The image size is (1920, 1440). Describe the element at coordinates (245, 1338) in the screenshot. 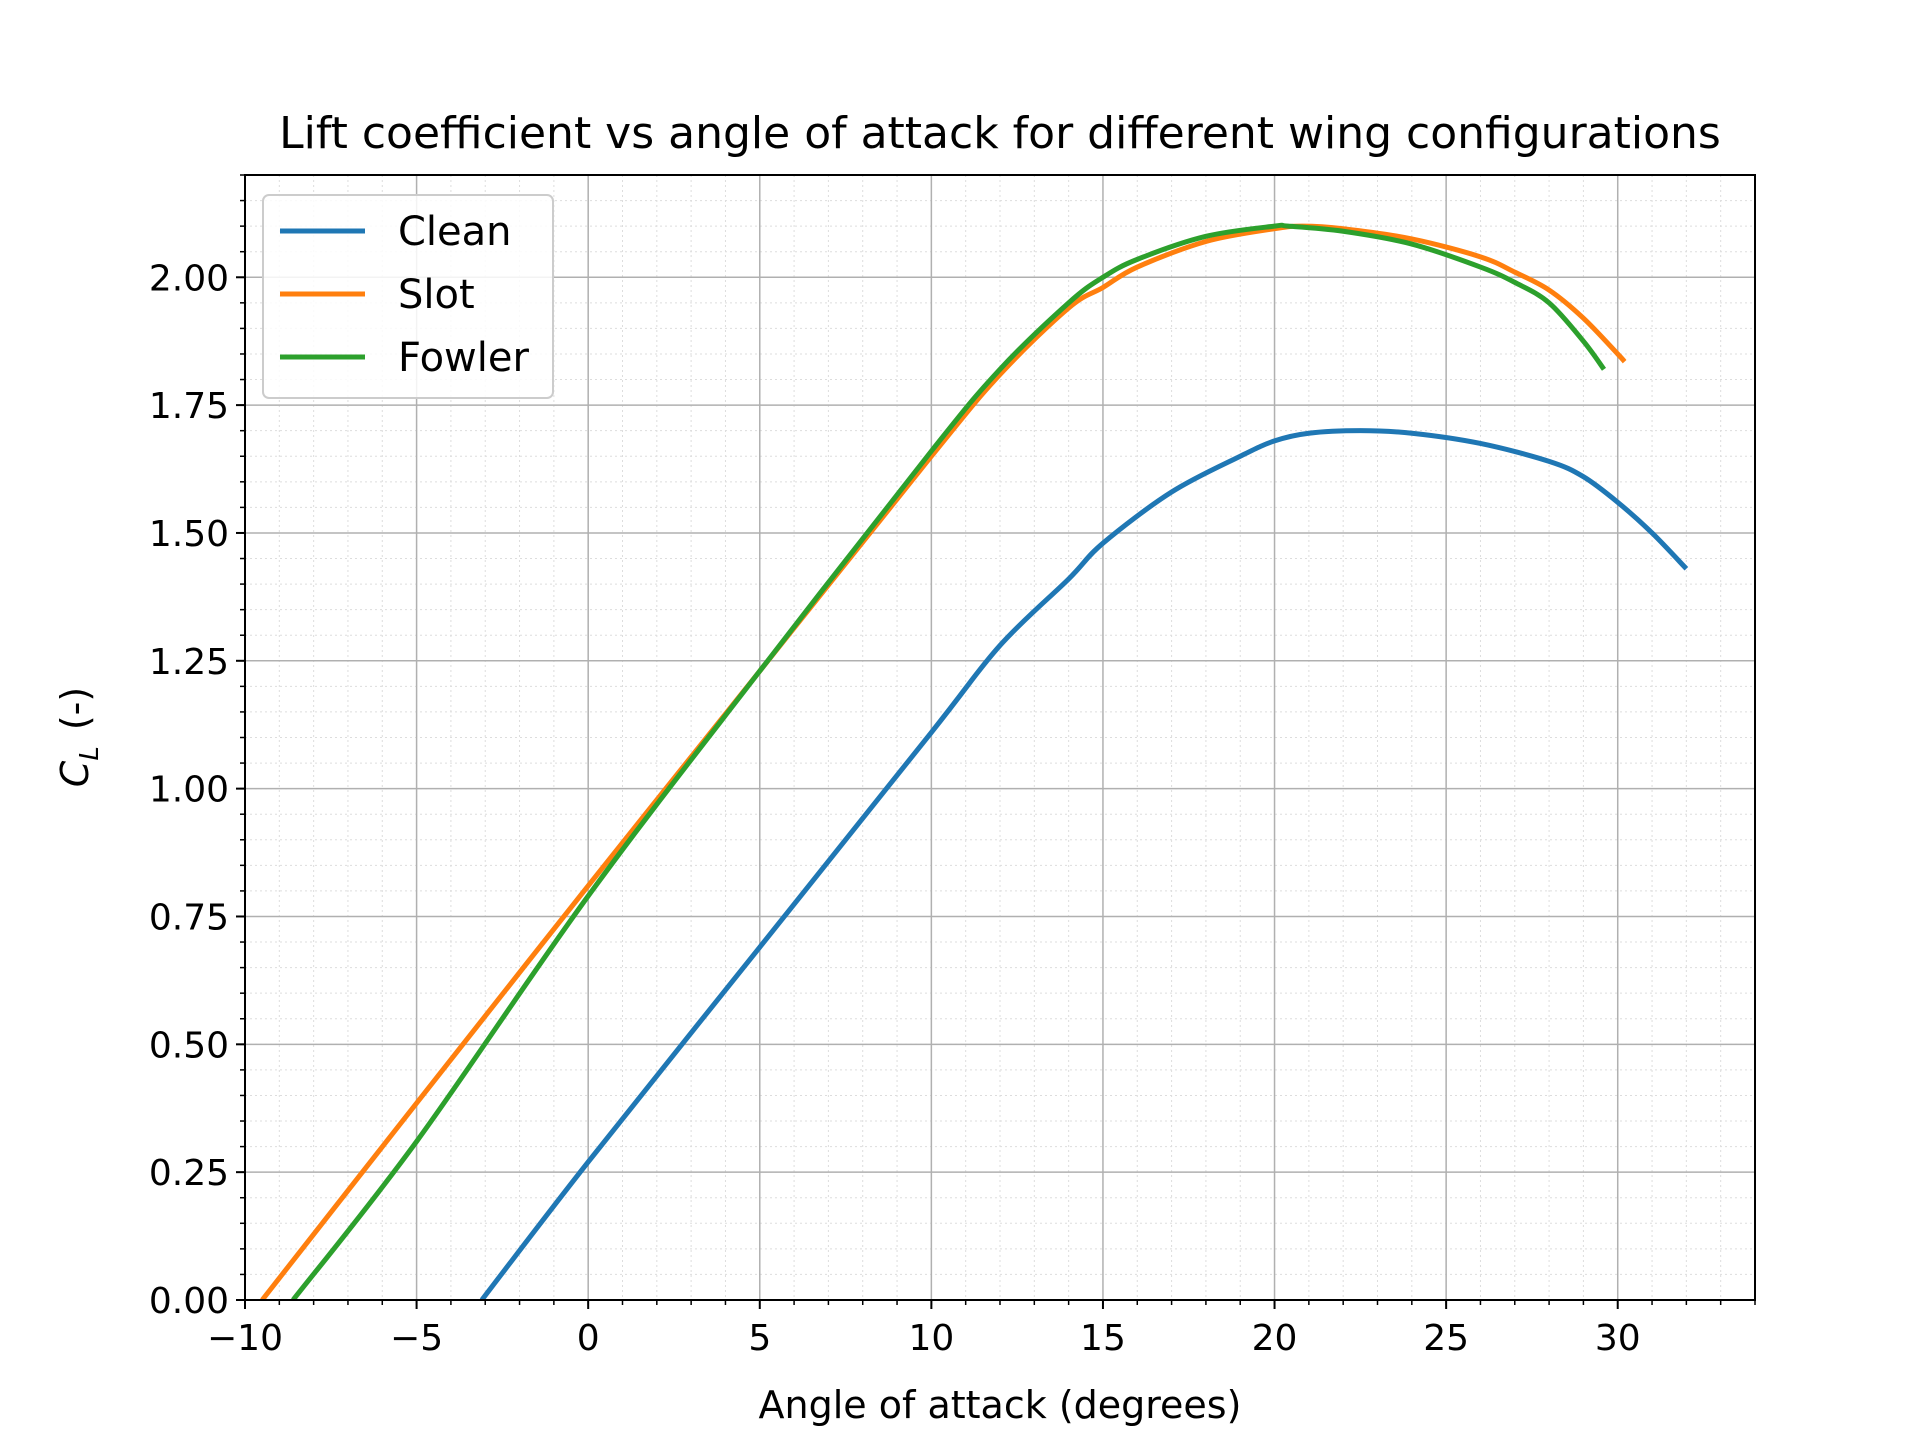

I see `x-tick-label: −10` at that location.